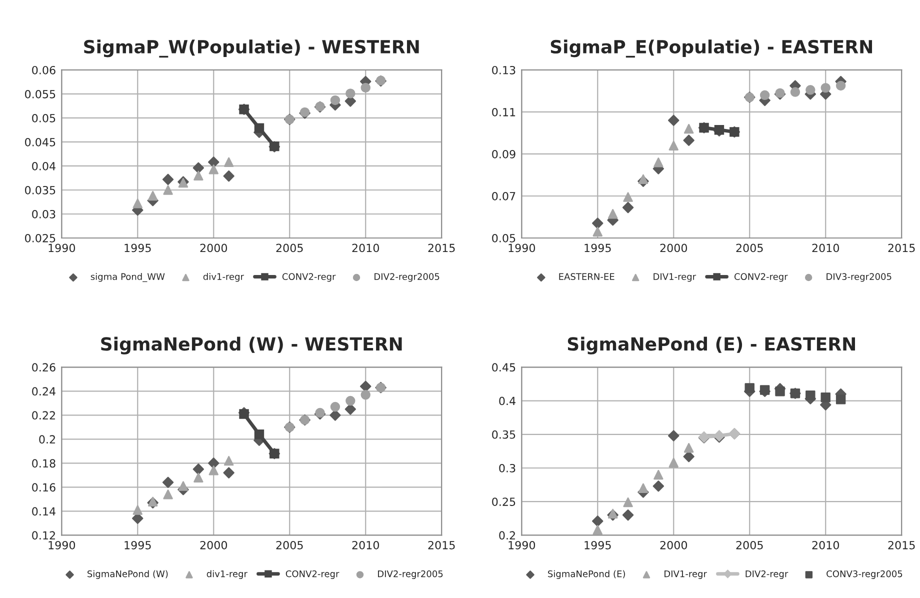 This screenshot has height=598, width=920. Describe the element at coordinates (251, 345) in the screenshot. I see `chart-title: SigmaNePond (W) - WESTERN` at that location.